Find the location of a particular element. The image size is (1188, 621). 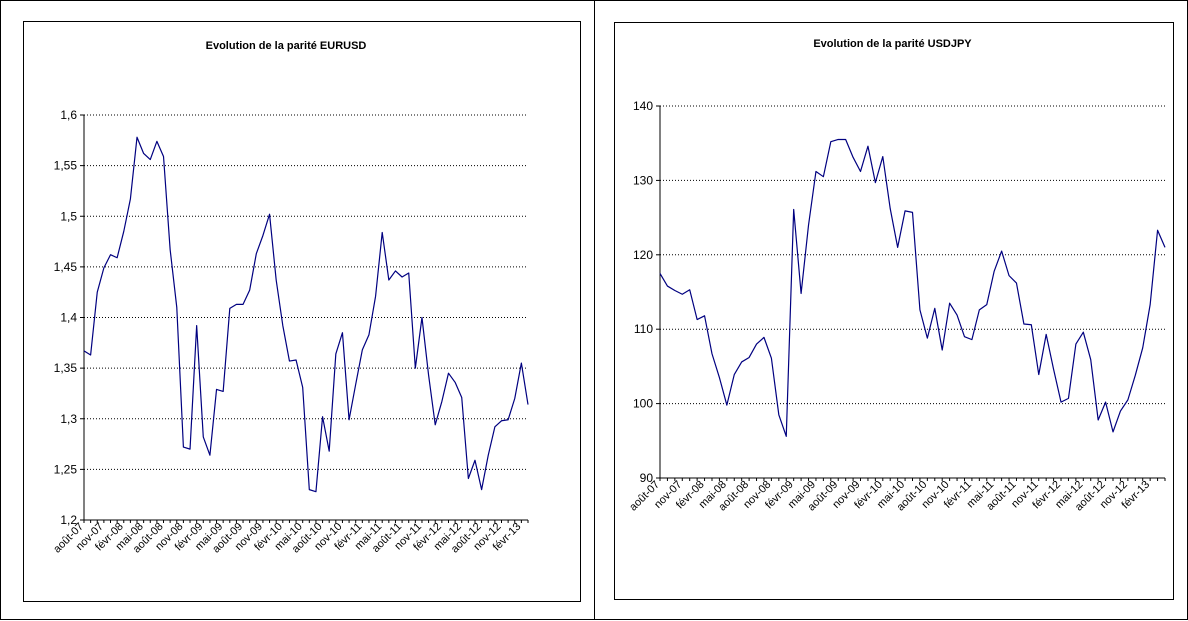

eurusd-y-tick-label: 1,5 is located at coordinates (68, 216).